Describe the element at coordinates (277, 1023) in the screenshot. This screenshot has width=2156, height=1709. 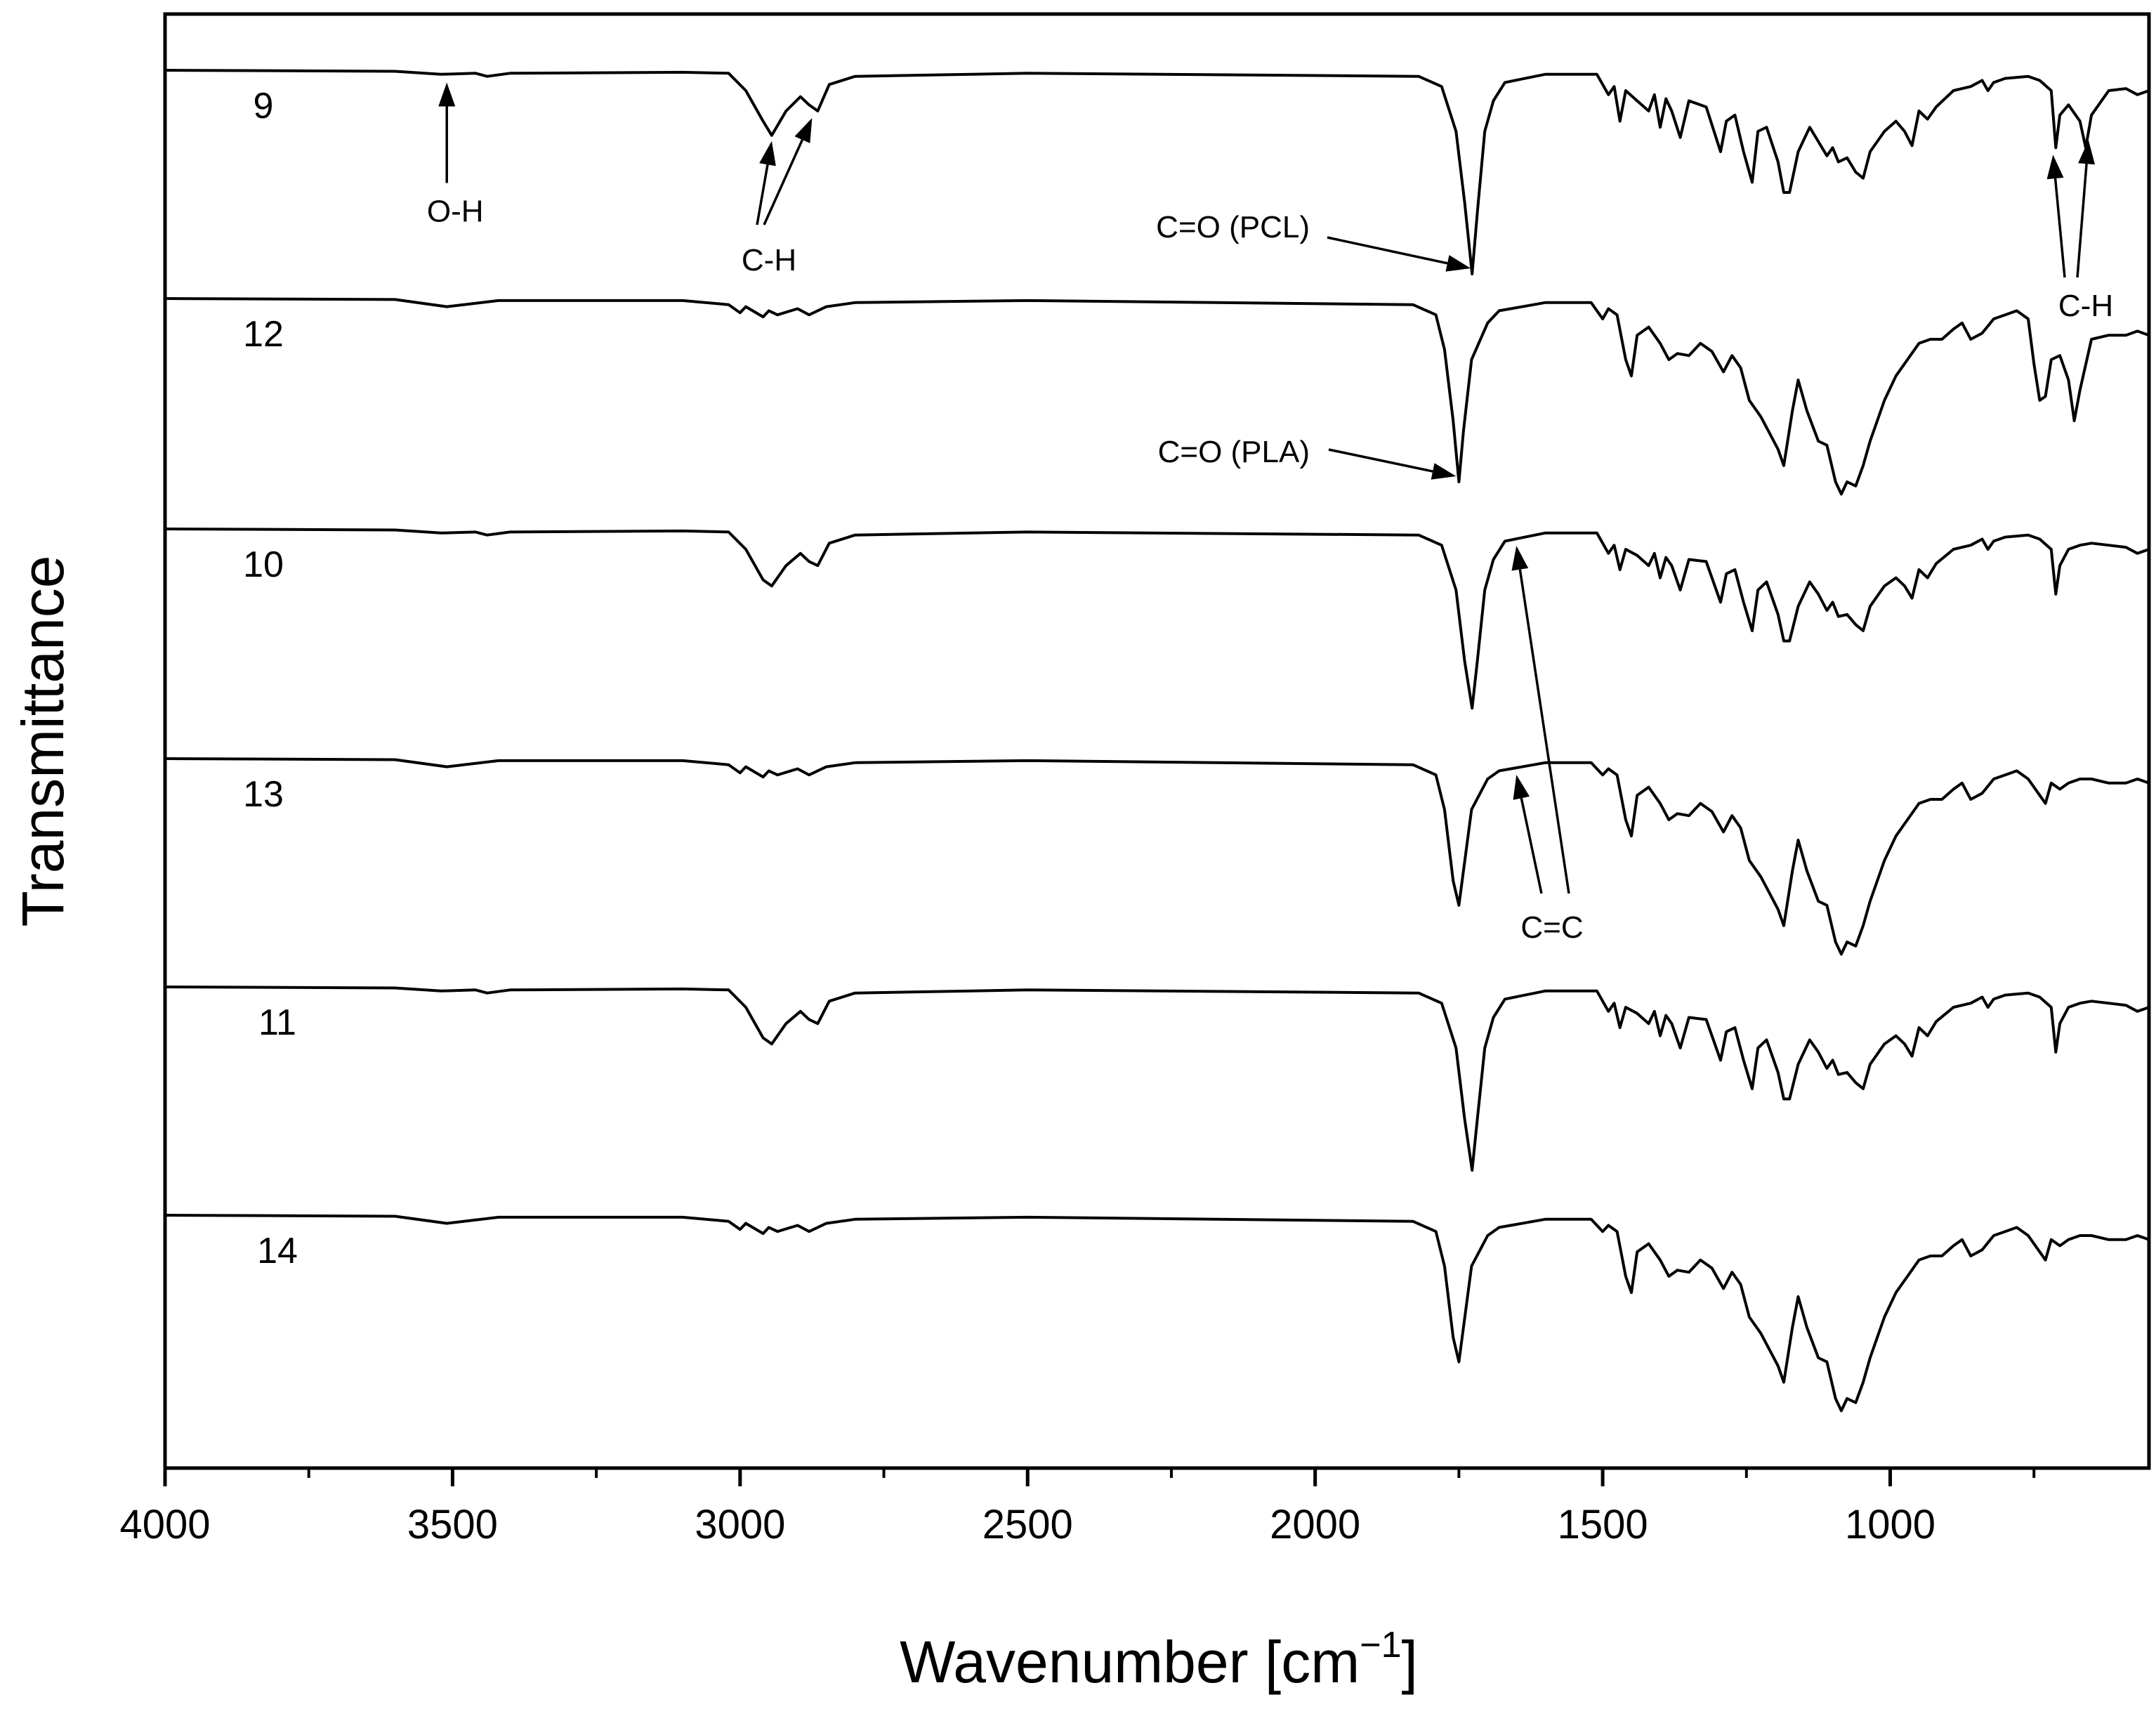
I see `series-11-label: 11` at that location.